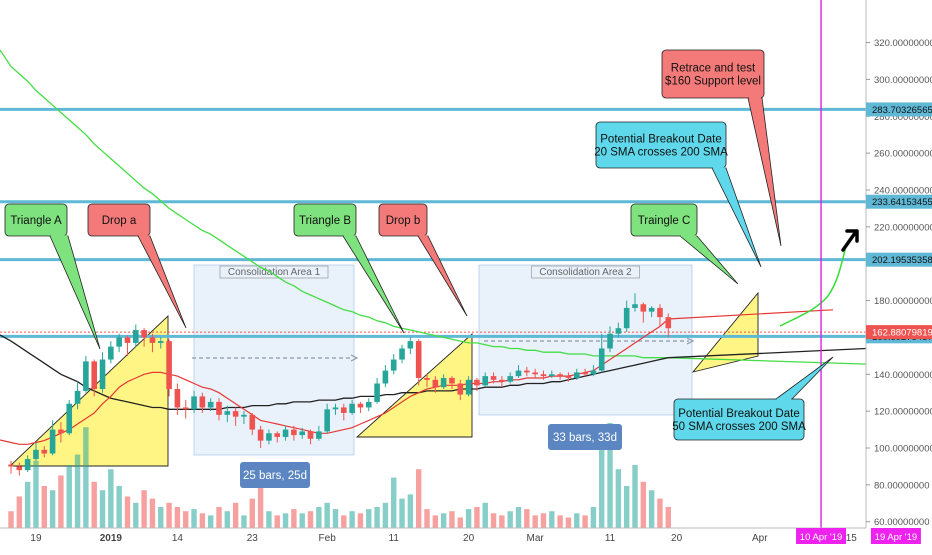 Image resolution: width=932 pixels, height=555 pixels. What do you see at coordinates (899, 275) in the screenshot?
I see `price-axis-background` at bounding box center [899, 275].